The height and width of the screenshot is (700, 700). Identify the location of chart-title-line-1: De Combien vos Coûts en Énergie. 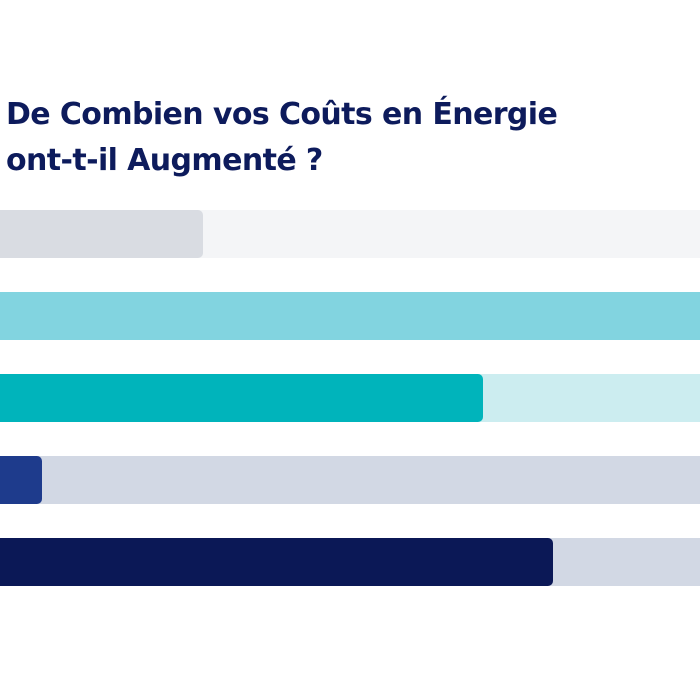
(282, 114).